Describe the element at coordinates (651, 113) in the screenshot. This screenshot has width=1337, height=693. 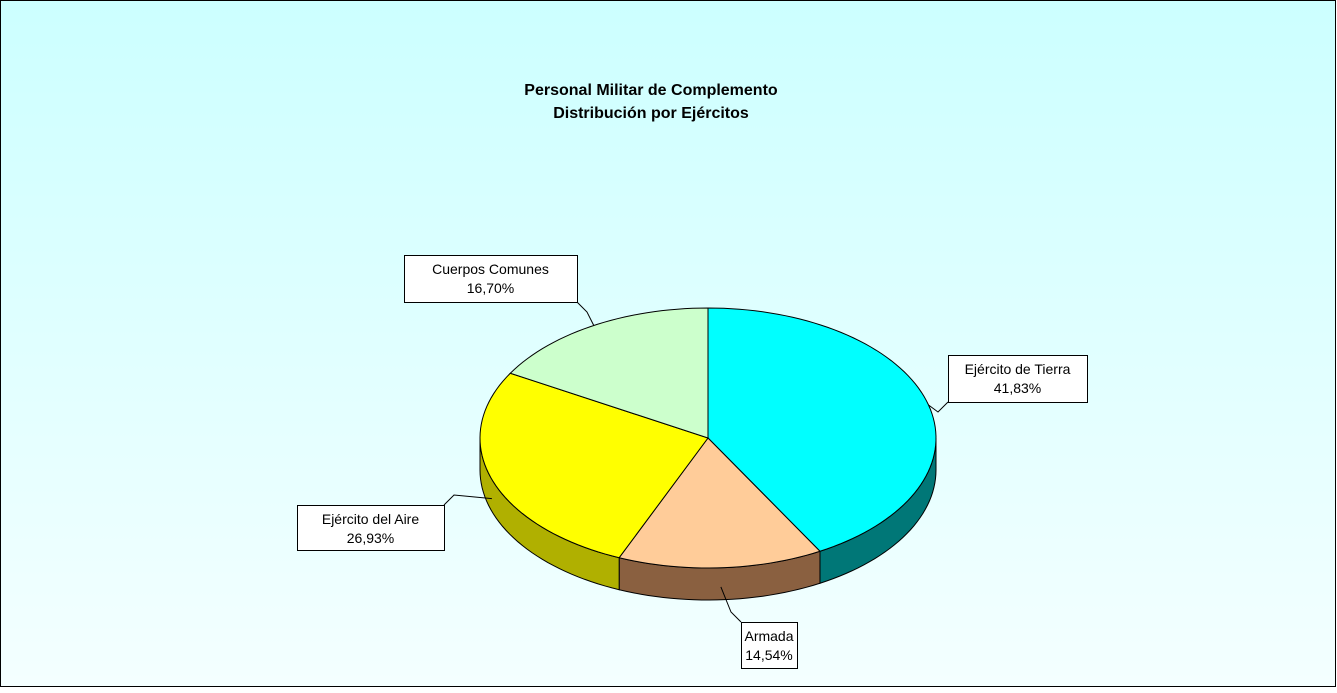
I see `chart-subtitle: Distribución por Ejércitos` at that location.